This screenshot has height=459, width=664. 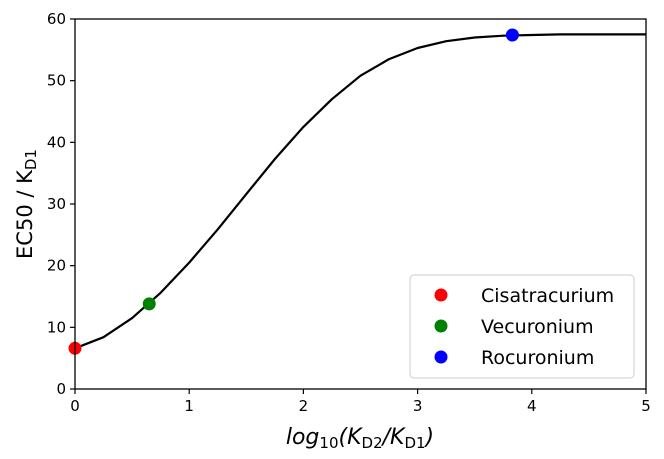 What do you see at coordinates (532, 406) in the screenshot?
I see `x-tick-label: 4` at bounding box center [532, 406].